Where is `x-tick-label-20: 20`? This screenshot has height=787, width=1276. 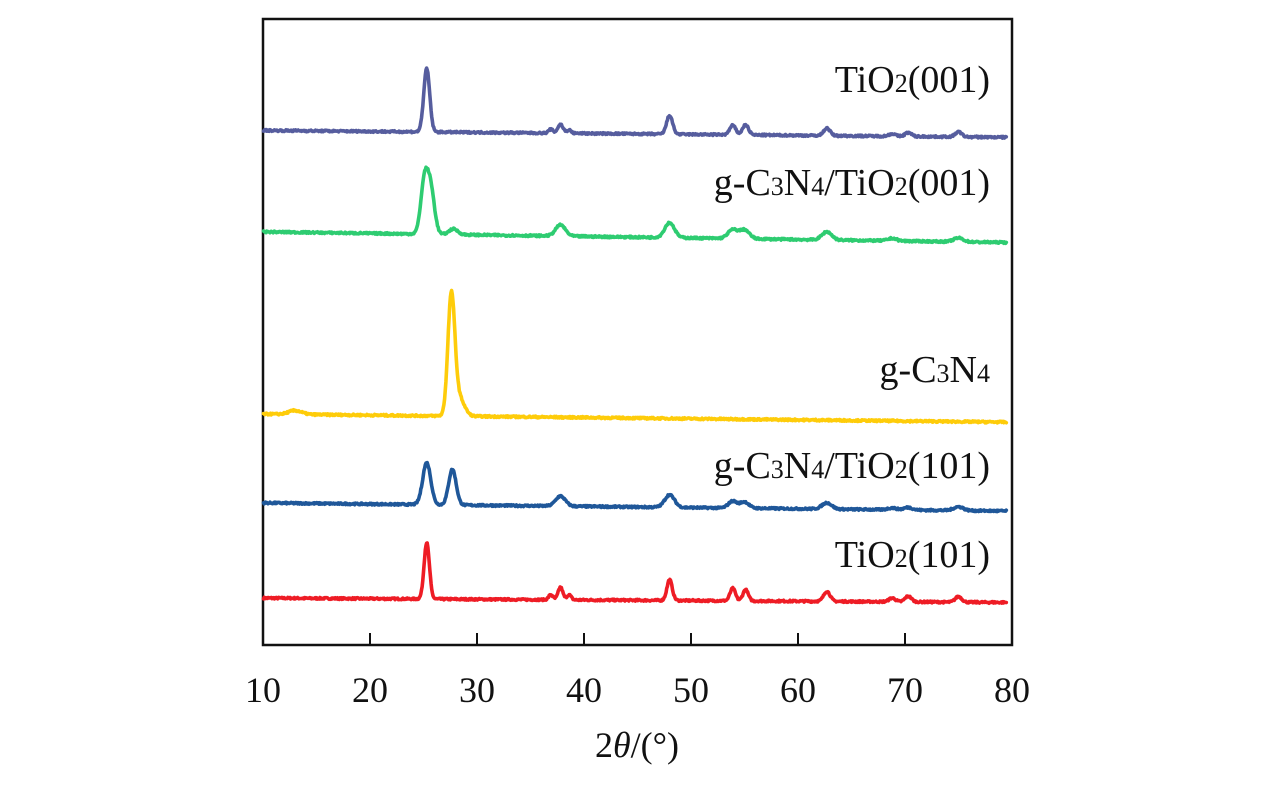
x-tick-label-20: 20 is located at coordinates (370, 690).